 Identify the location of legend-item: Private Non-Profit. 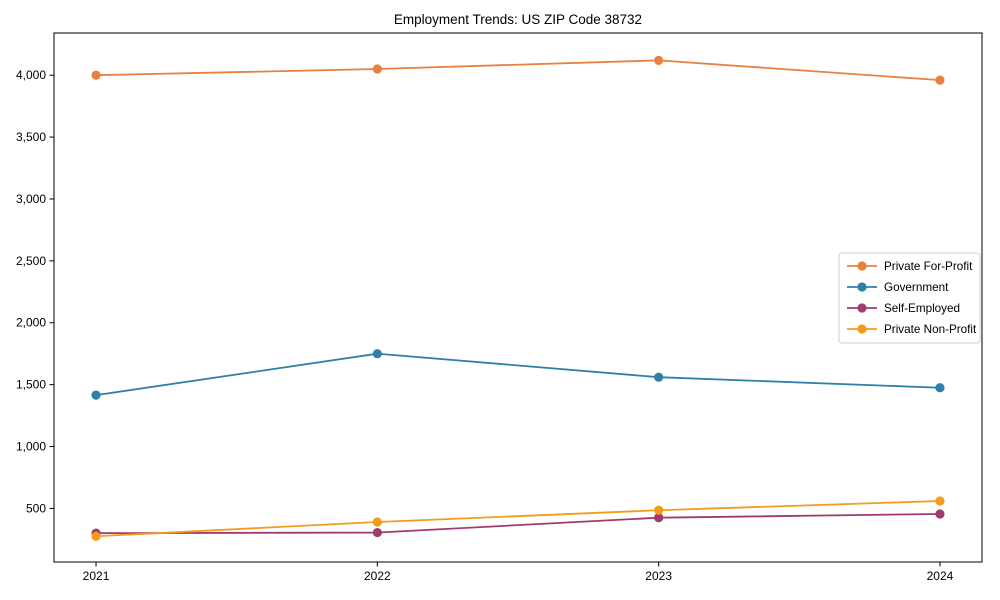
(912, 329).